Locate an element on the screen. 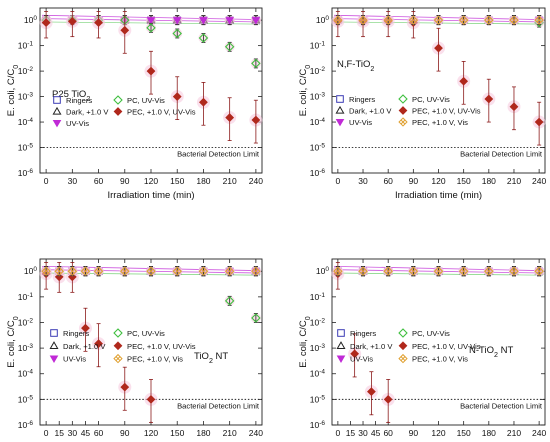 The height and width of the screenshot is (442, 550). legend-item-pc: PC, UV-Vis is located at coordinates (139, 100).